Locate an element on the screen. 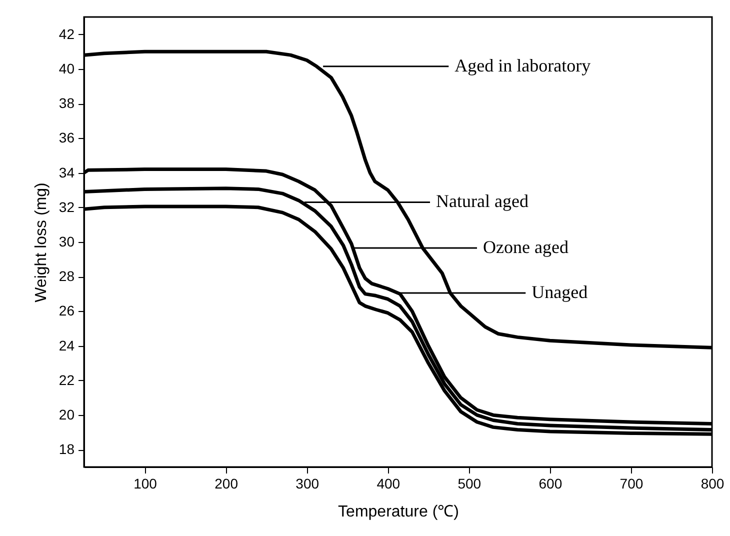 The height and width of the screenshot is (536, 730). y-tick-label: 26 is located at coordinates (66, 310).